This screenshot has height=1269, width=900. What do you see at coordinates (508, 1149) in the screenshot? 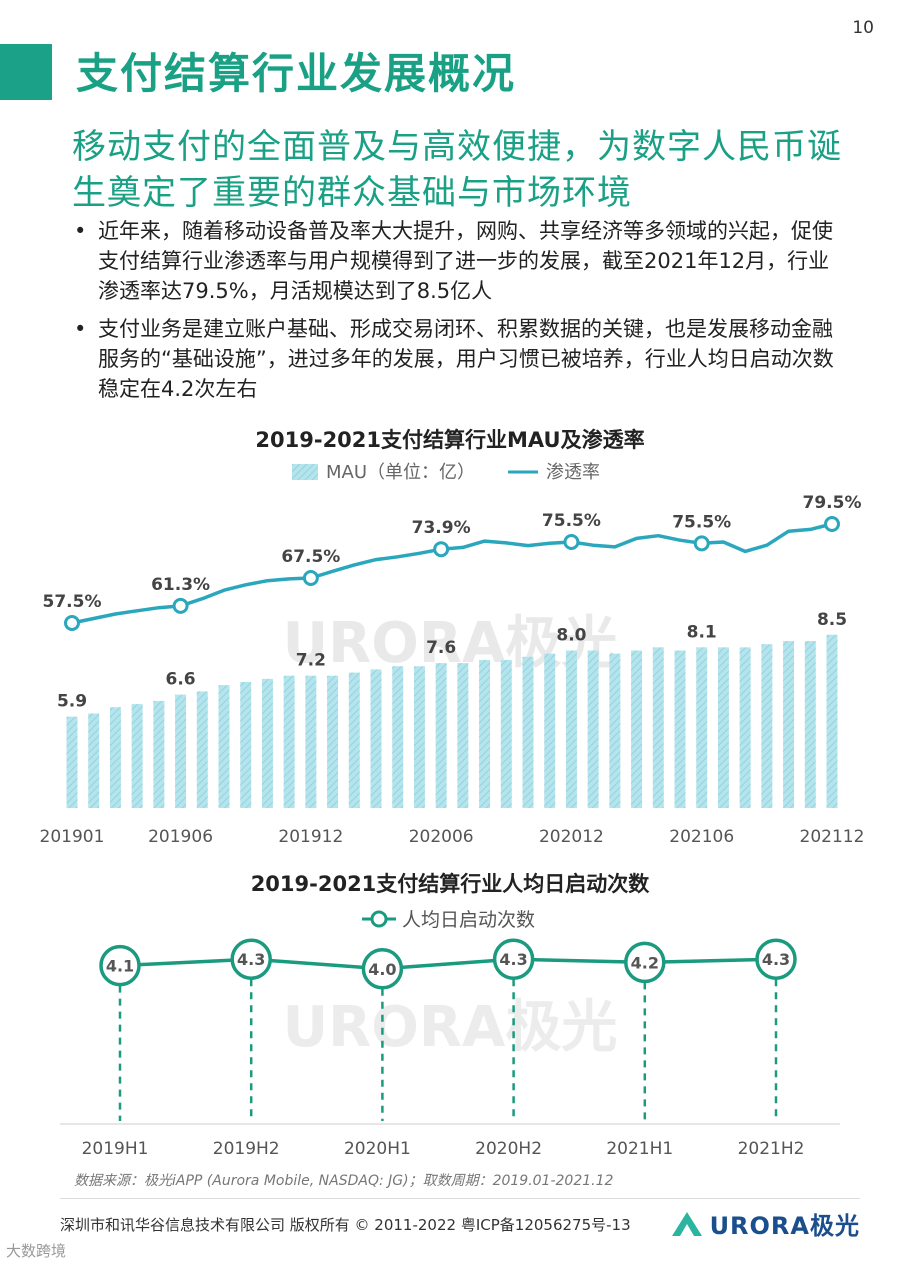
I see `x-tick-label: 2020H2` at bounding box center [508, 1149].